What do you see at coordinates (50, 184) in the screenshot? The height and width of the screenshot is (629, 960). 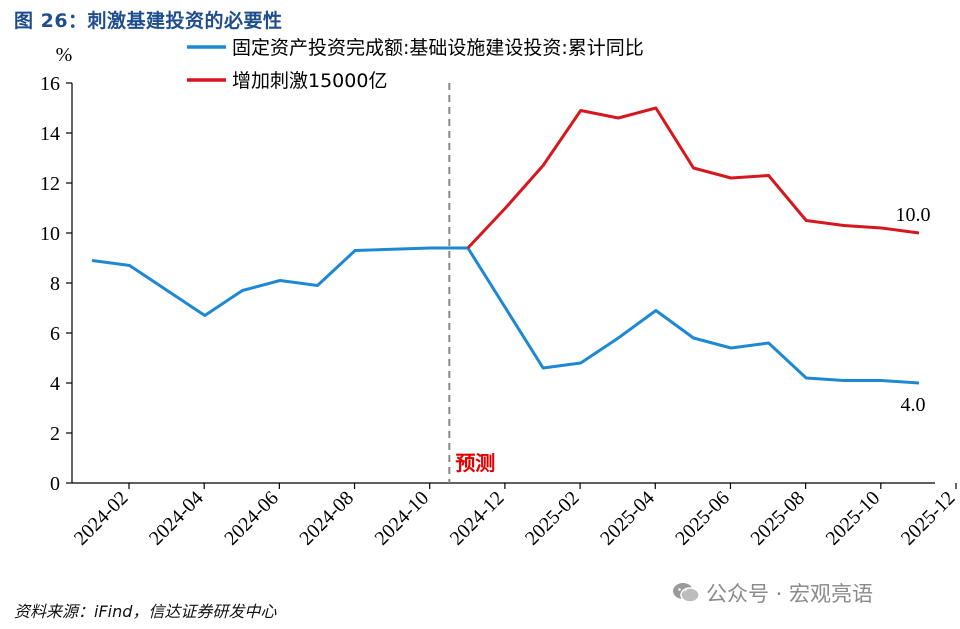 I see `y-tick-label: 12` at bounding box center [50, 184].